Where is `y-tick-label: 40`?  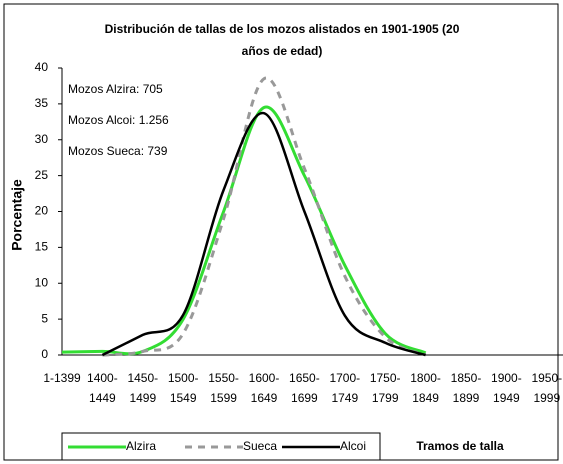
y-tick-label: 40 is located at coordinates (42, 67).